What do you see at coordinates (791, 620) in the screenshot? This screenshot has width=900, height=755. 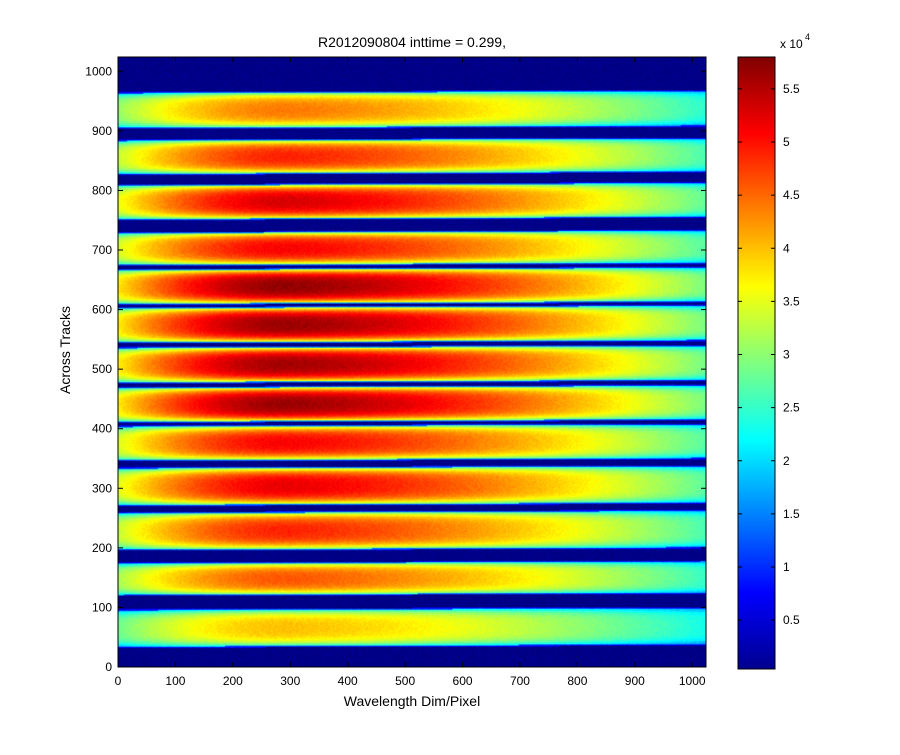 I see `colorbar-tick-label: 0.5` at bounding box center [791, 620].